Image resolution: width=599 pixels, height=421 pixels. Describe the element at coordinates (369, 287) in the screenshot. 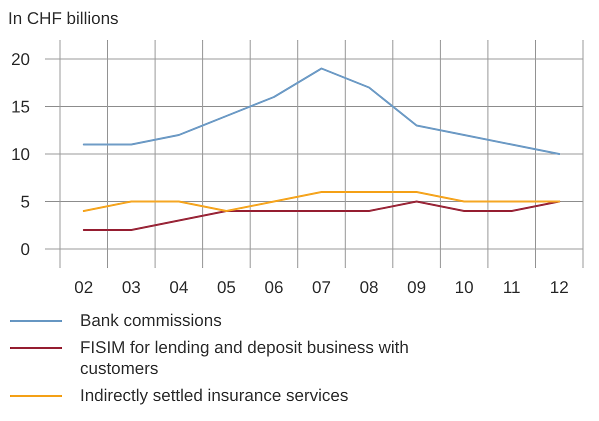

I see `x-tick-label: 08` at that location.